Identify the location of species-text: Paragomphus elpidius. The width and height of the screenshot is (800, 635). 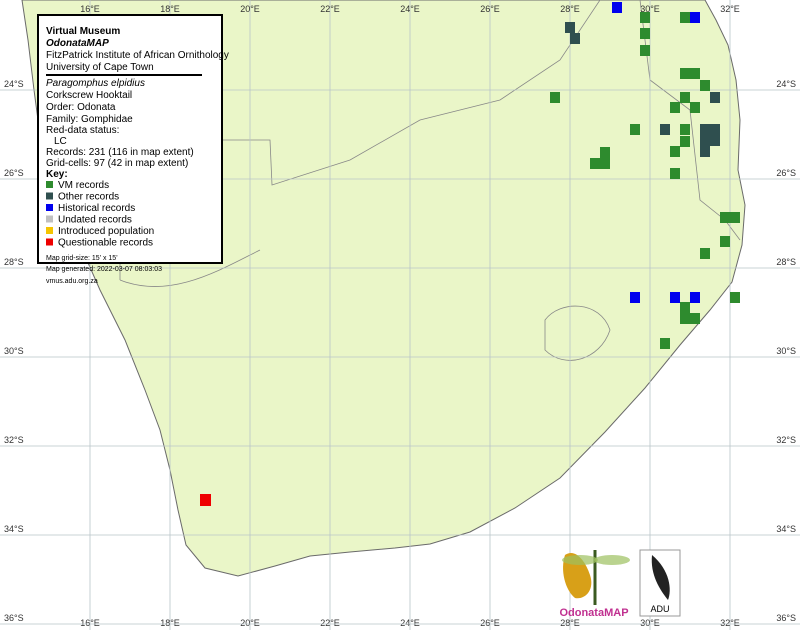
(95, 83).